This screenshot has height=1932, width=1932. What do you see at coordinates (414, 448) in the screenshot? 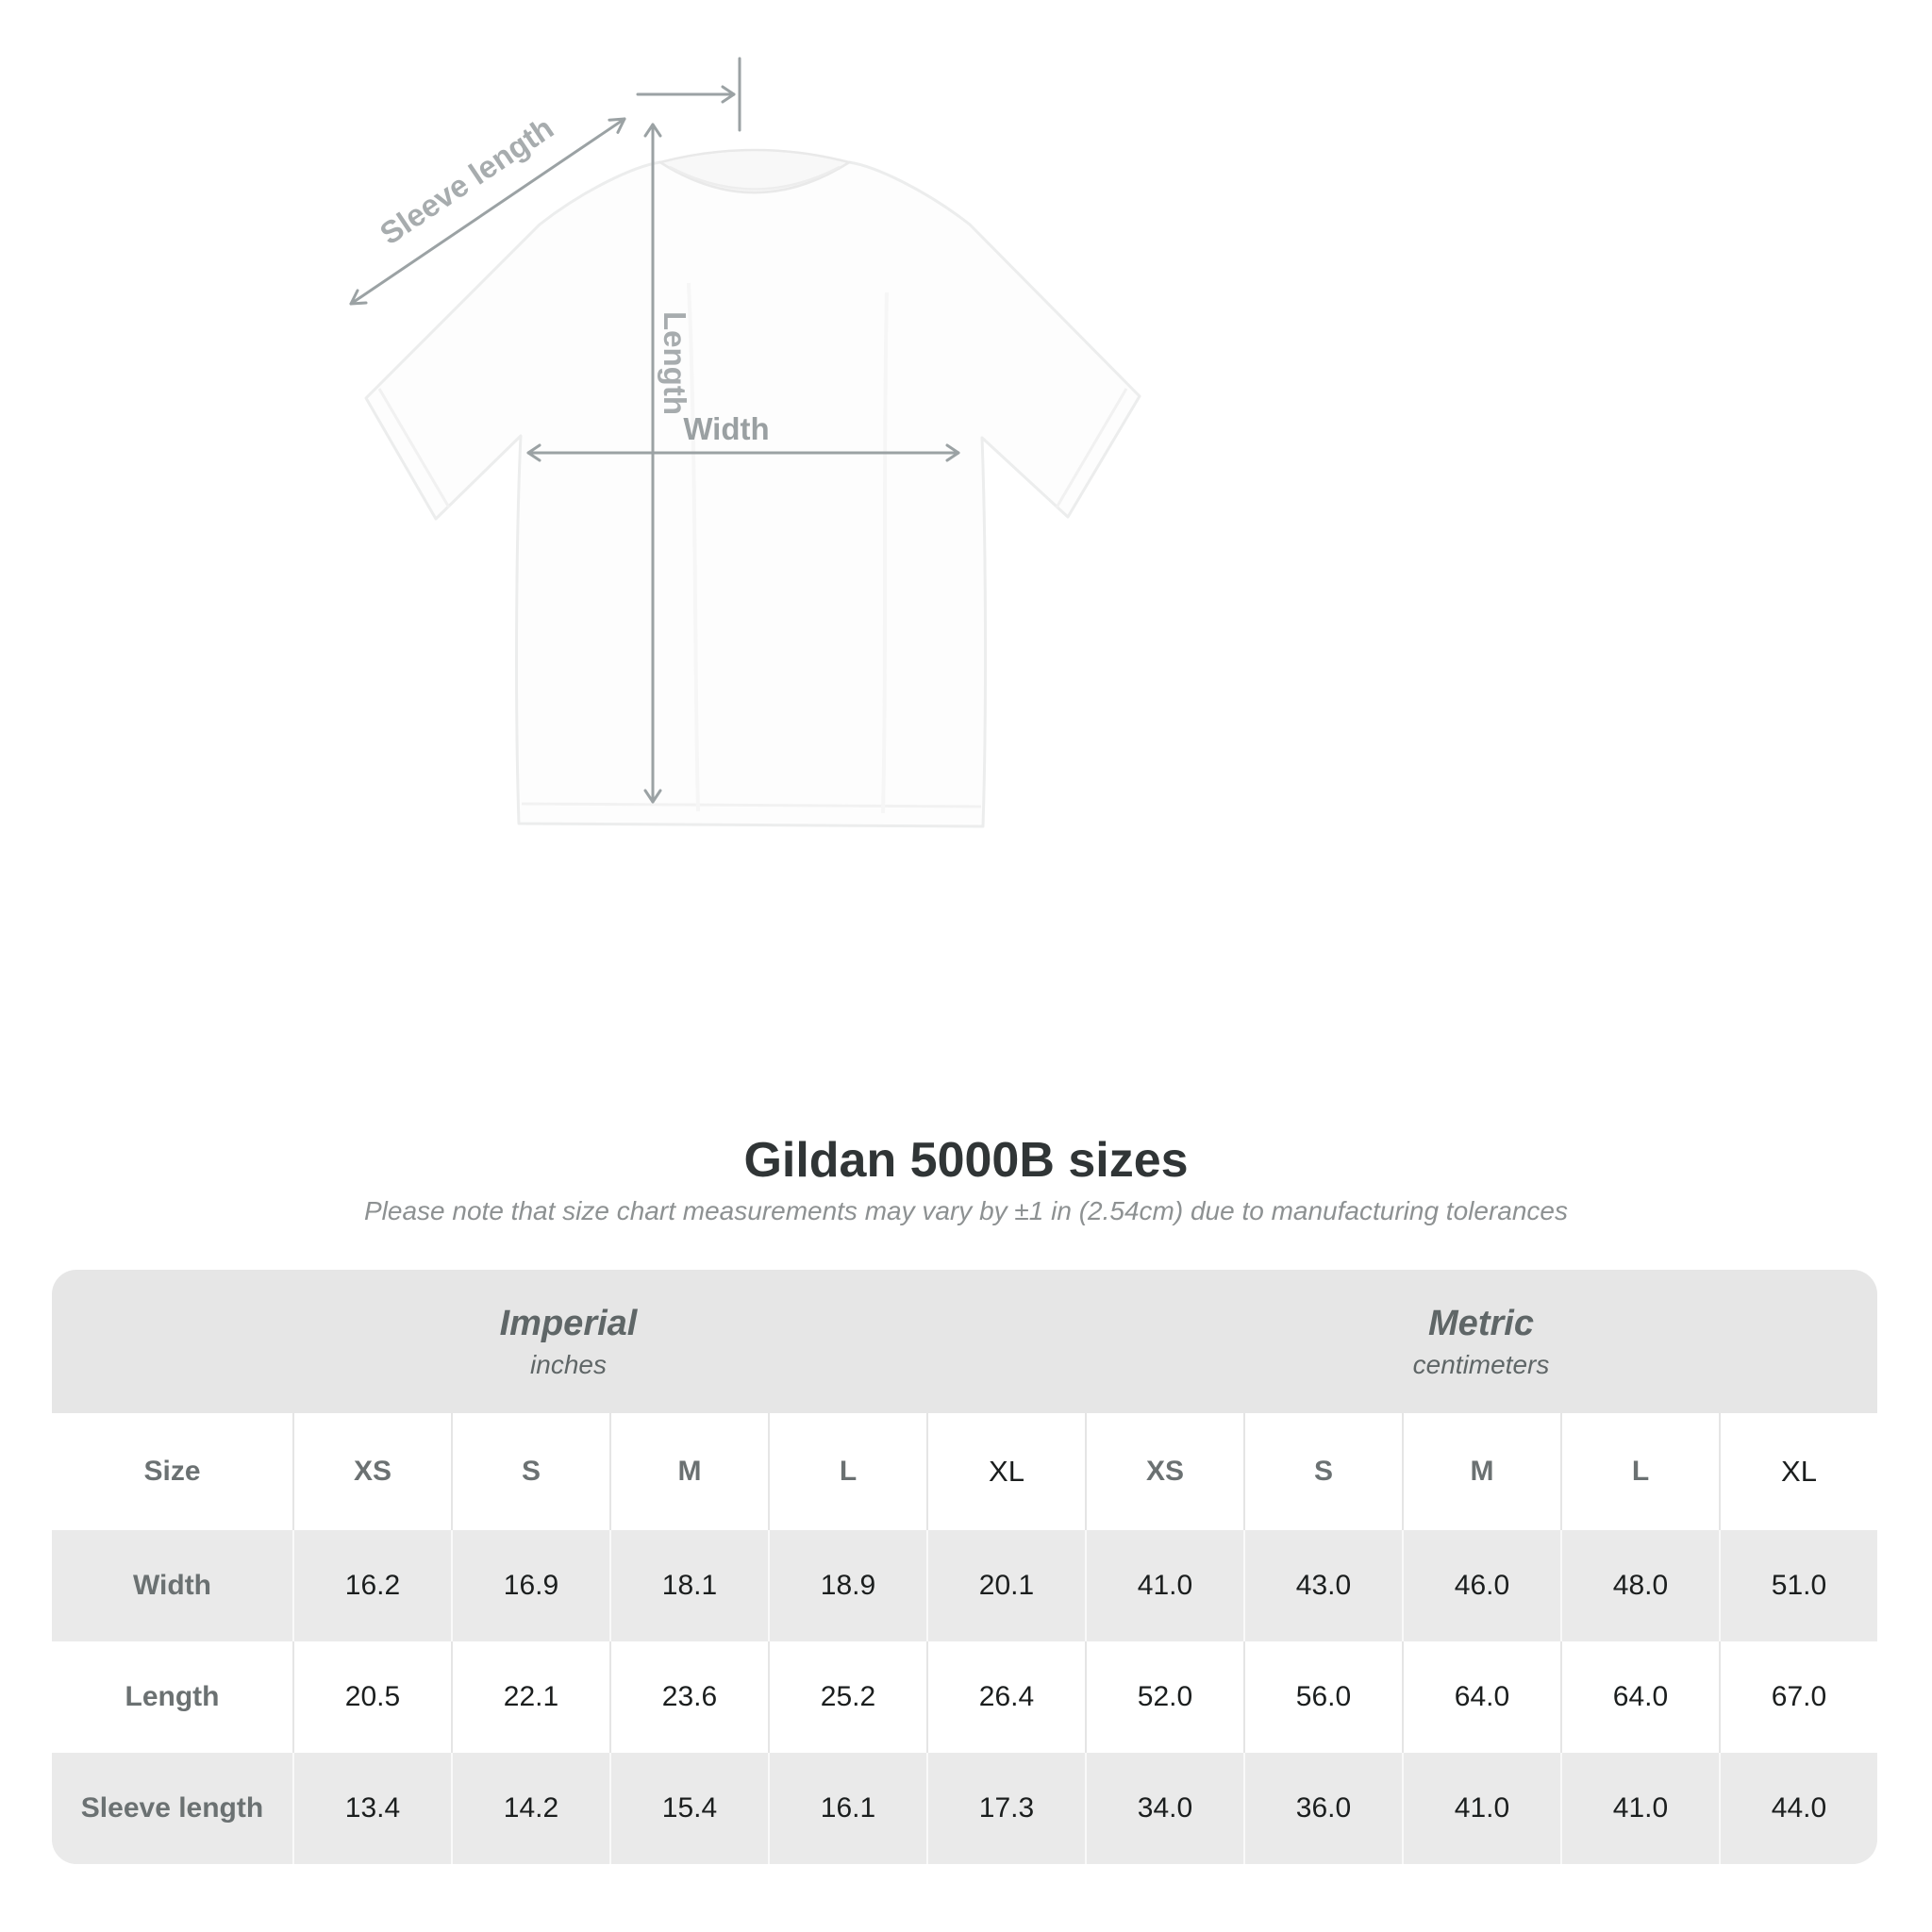
I see `left-cuff-seam` at bounding box center [414, 448].